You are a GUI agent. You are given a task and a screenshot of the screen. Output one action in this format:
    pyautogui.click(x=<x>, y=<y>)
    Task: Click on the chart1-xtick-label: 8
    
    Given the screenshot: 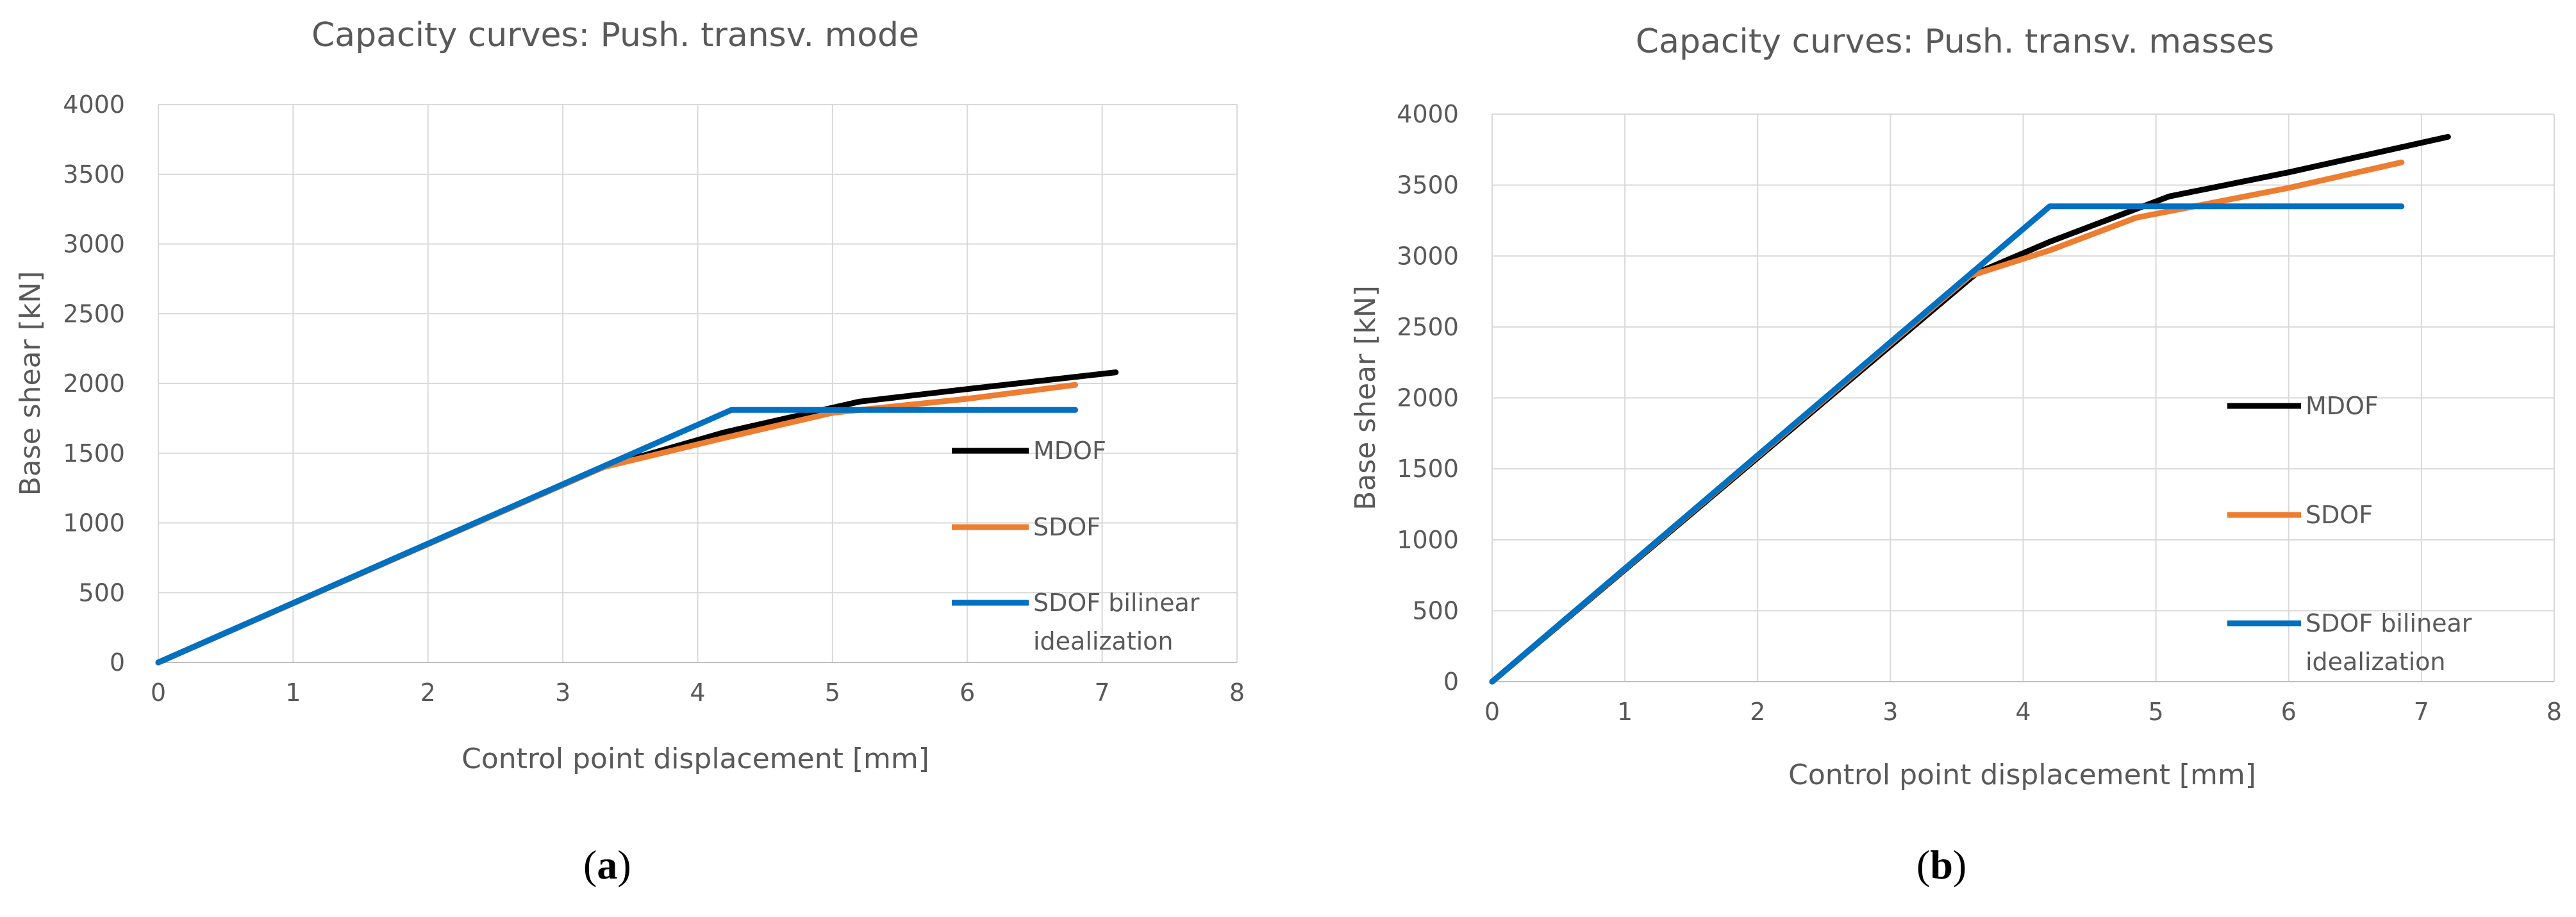 What is the action you would take?
    pyautogui.click(x=1237, y=692)
    